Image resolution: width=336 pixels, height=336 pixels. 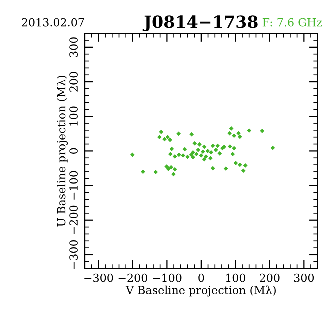 What do you see at coordinates (74, 82) in the screenshot?
I see `y-tick-label: 200` at bounding box center [74, 82].